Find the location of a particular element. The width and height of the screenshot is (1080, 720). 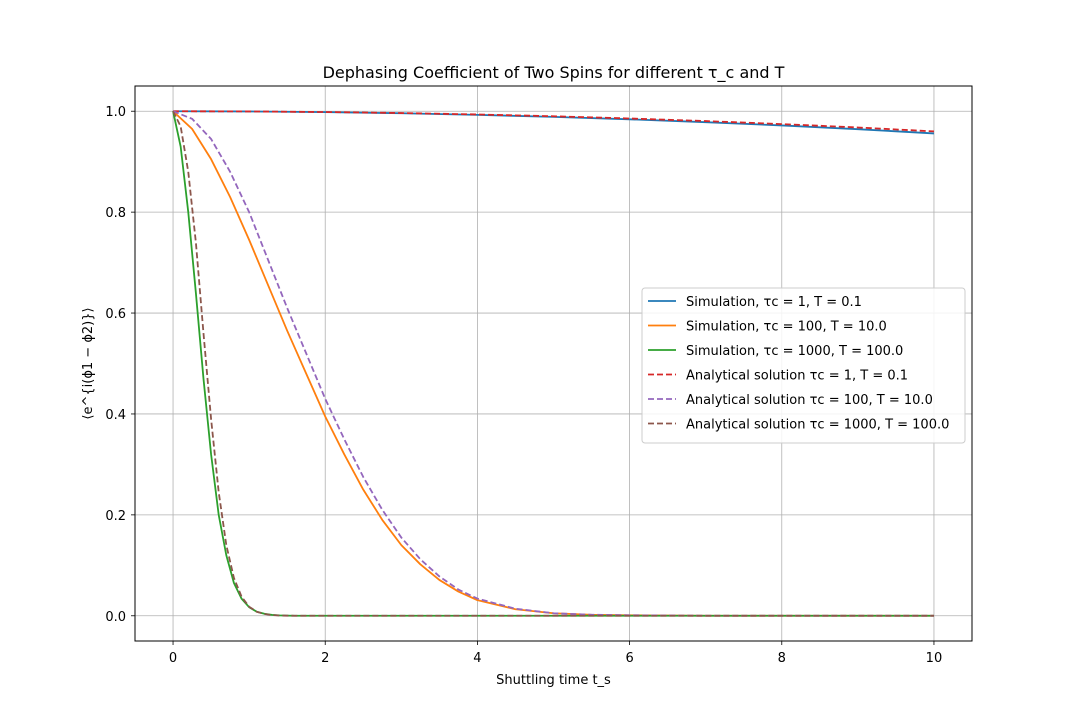

y-tick-label: 0.0 is located at coordinates (115, 617).